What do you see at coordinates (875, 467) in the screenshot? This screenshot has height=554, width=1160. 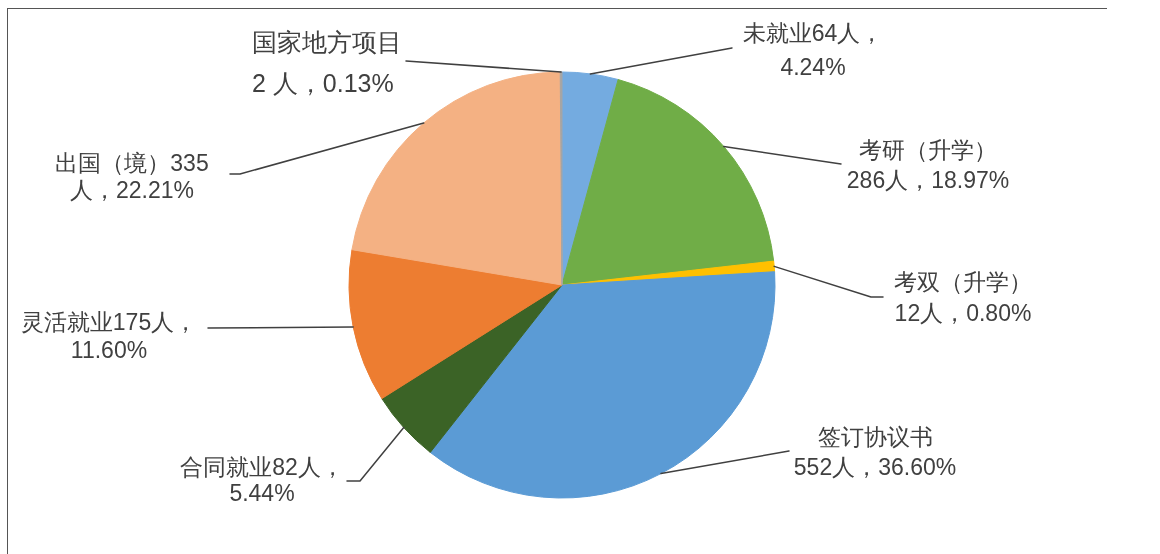 I see `data-label: 552人，36.60%` at bounding box center [875, 467].